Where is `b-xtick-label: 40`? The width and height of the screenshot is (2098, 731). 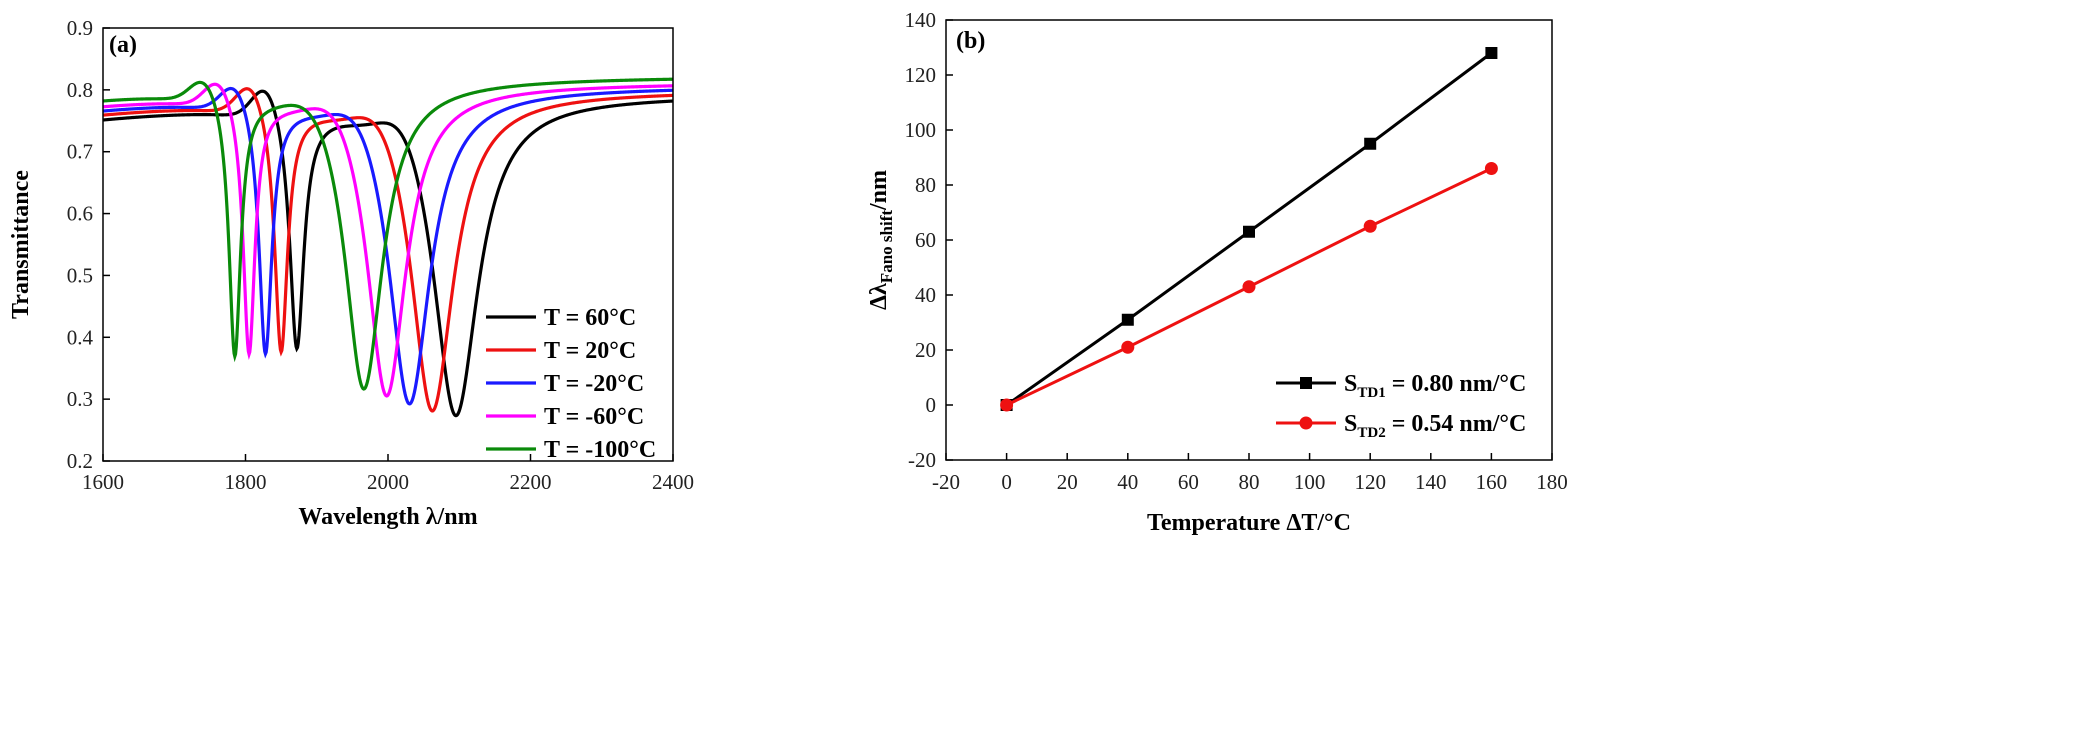
b-xtick-label: 40 is located at coordinates (1127, 482).